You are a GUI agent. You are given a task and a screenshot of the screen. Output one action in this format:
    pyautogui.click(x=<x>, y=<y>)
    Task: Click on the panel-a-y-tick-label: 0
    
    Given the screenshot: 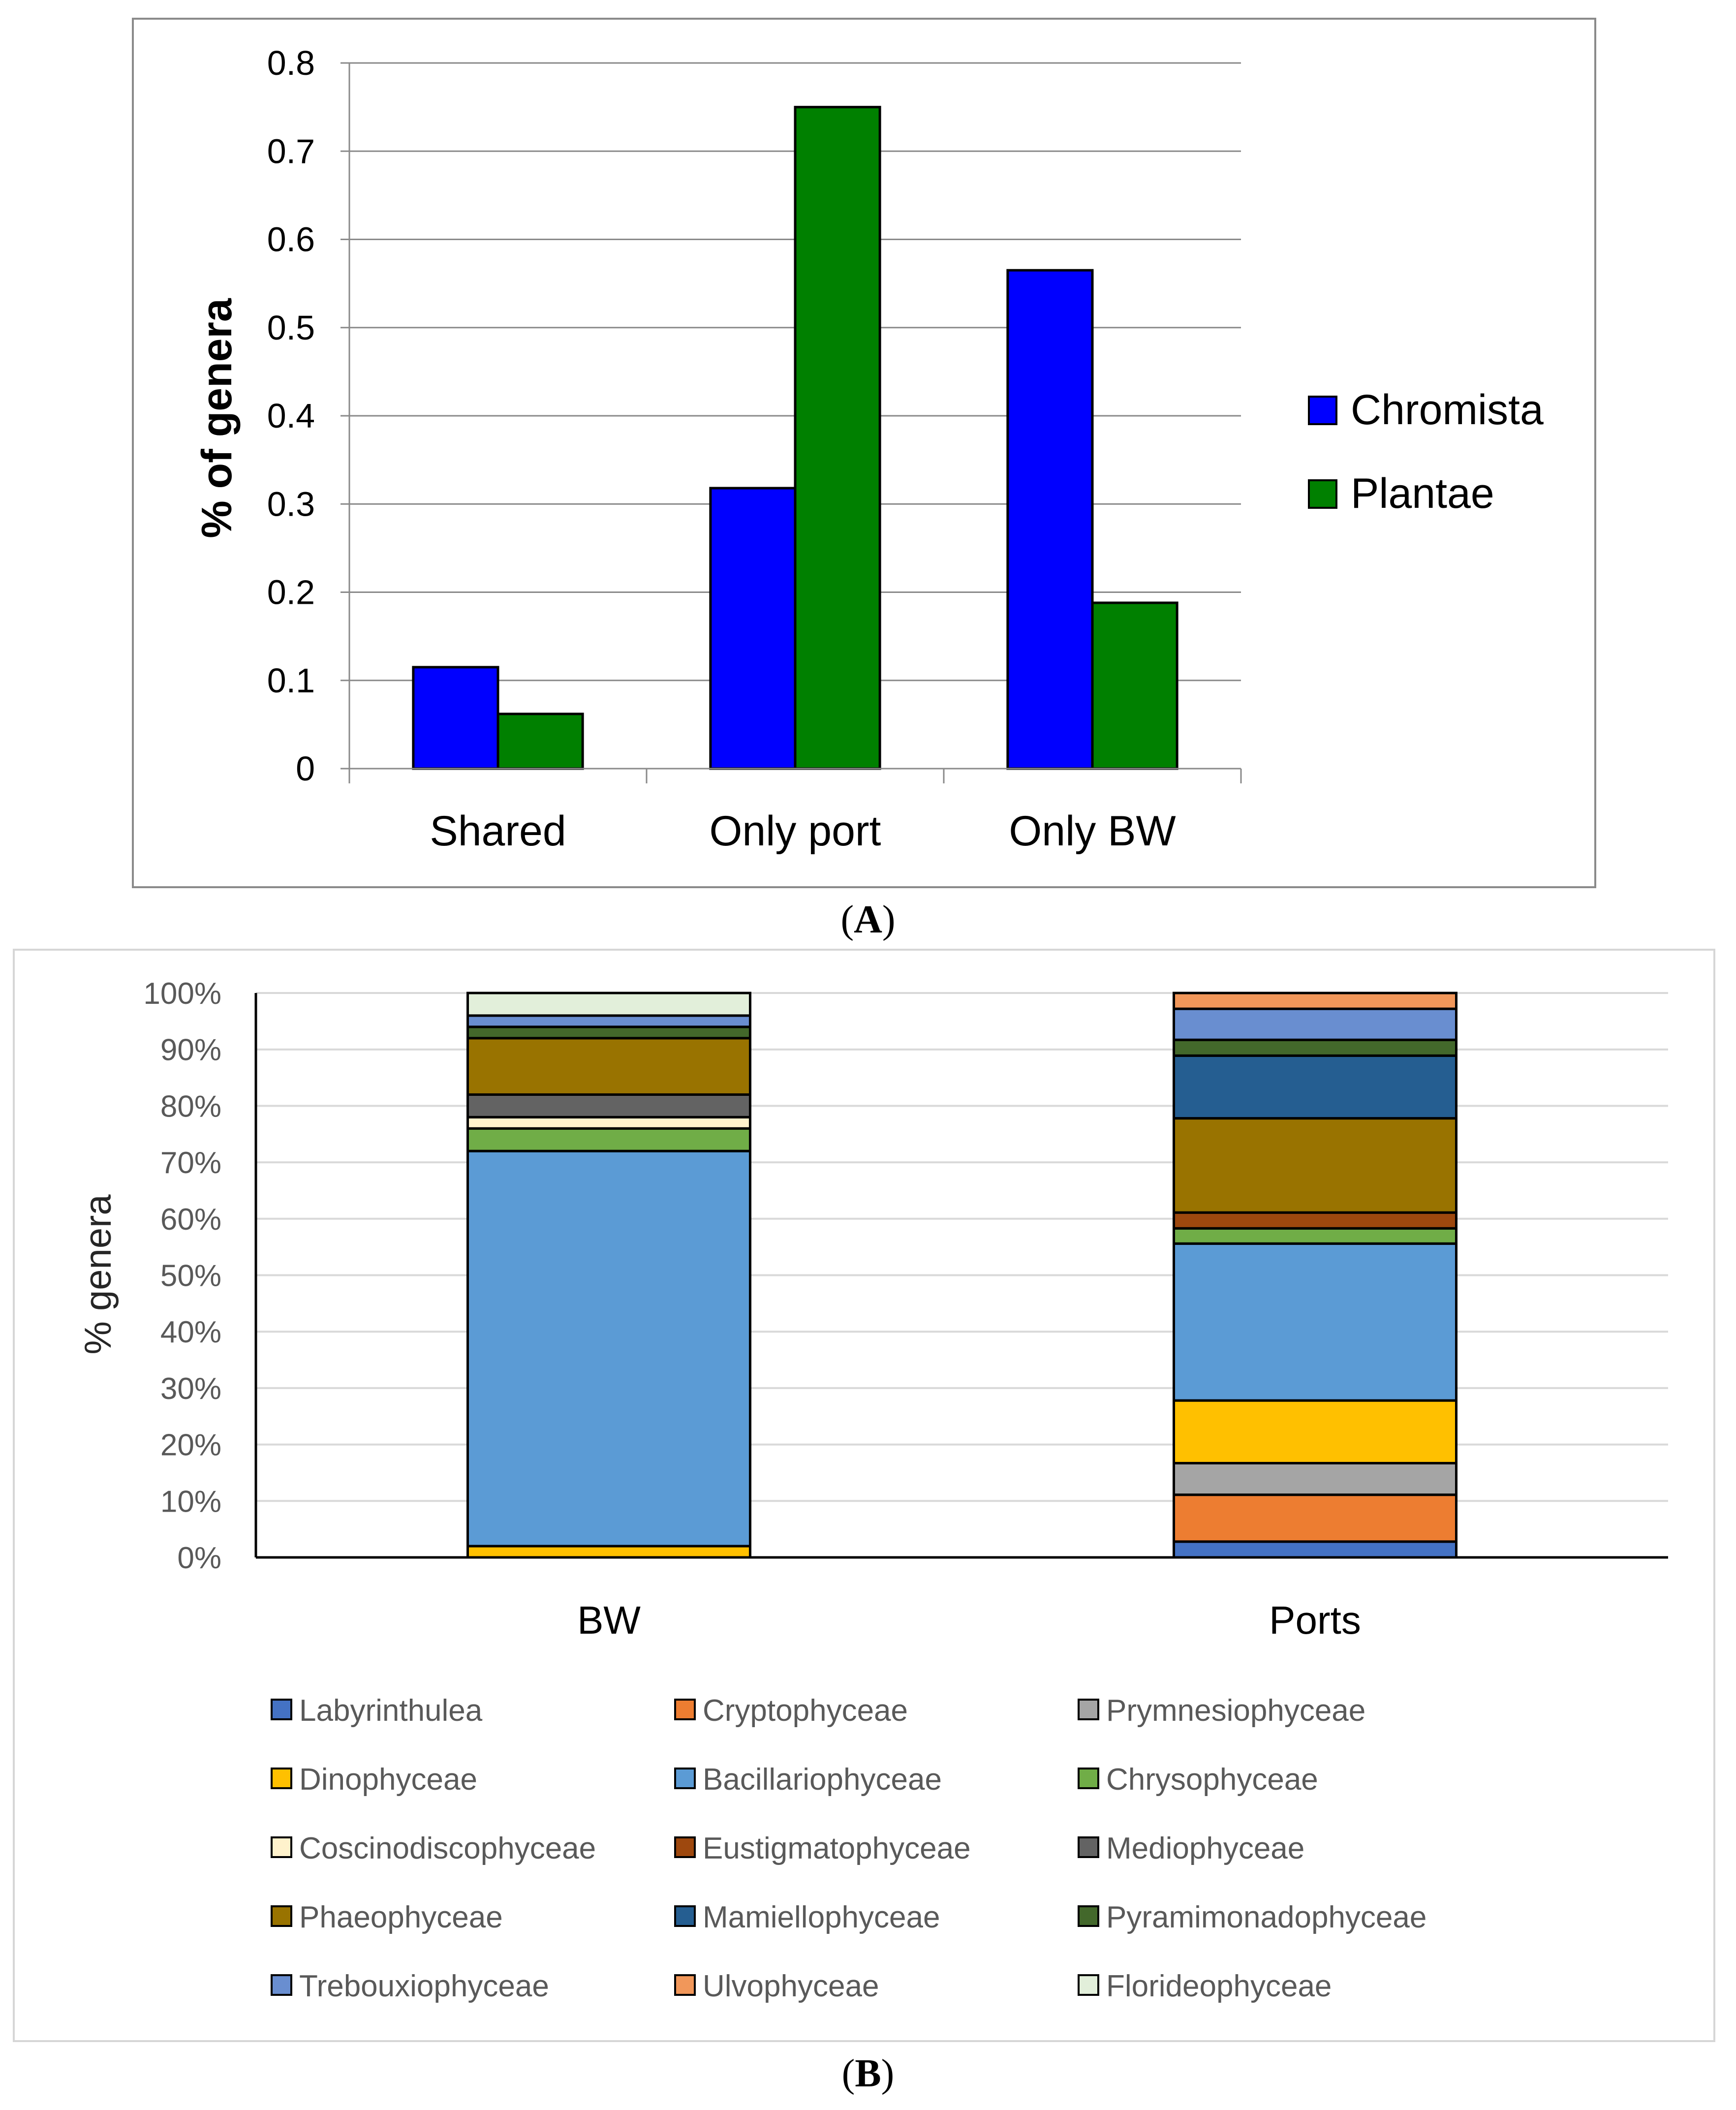 What is the action you would take?
    pyautogui.click(x=305, y=769)
    